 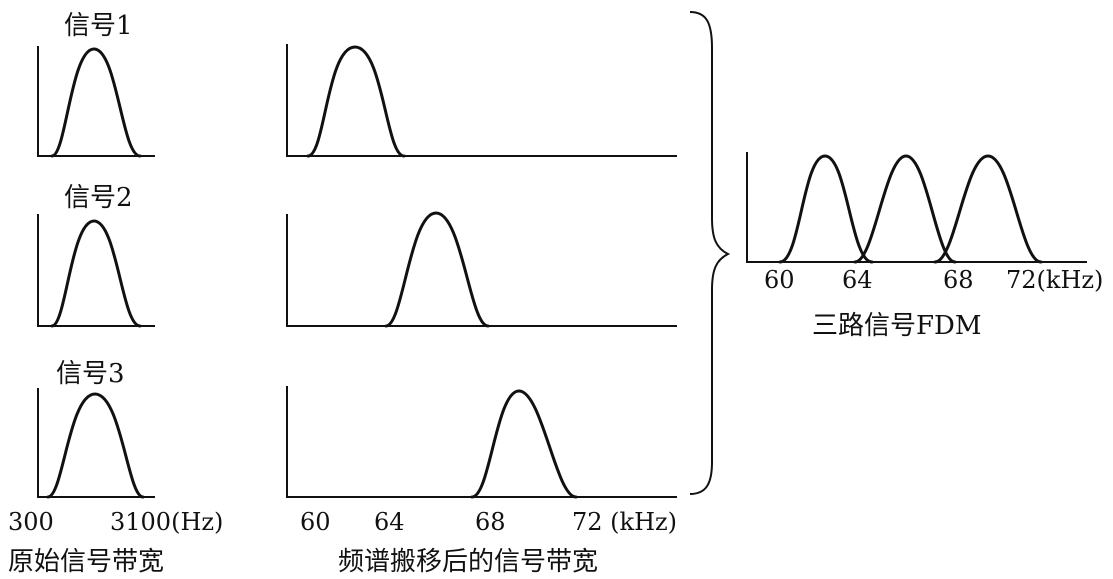 What do you see at coordinates (490, 522) in the screenshot?
I see `shifted-tick-68: 68` at bounding box center [490, 522].